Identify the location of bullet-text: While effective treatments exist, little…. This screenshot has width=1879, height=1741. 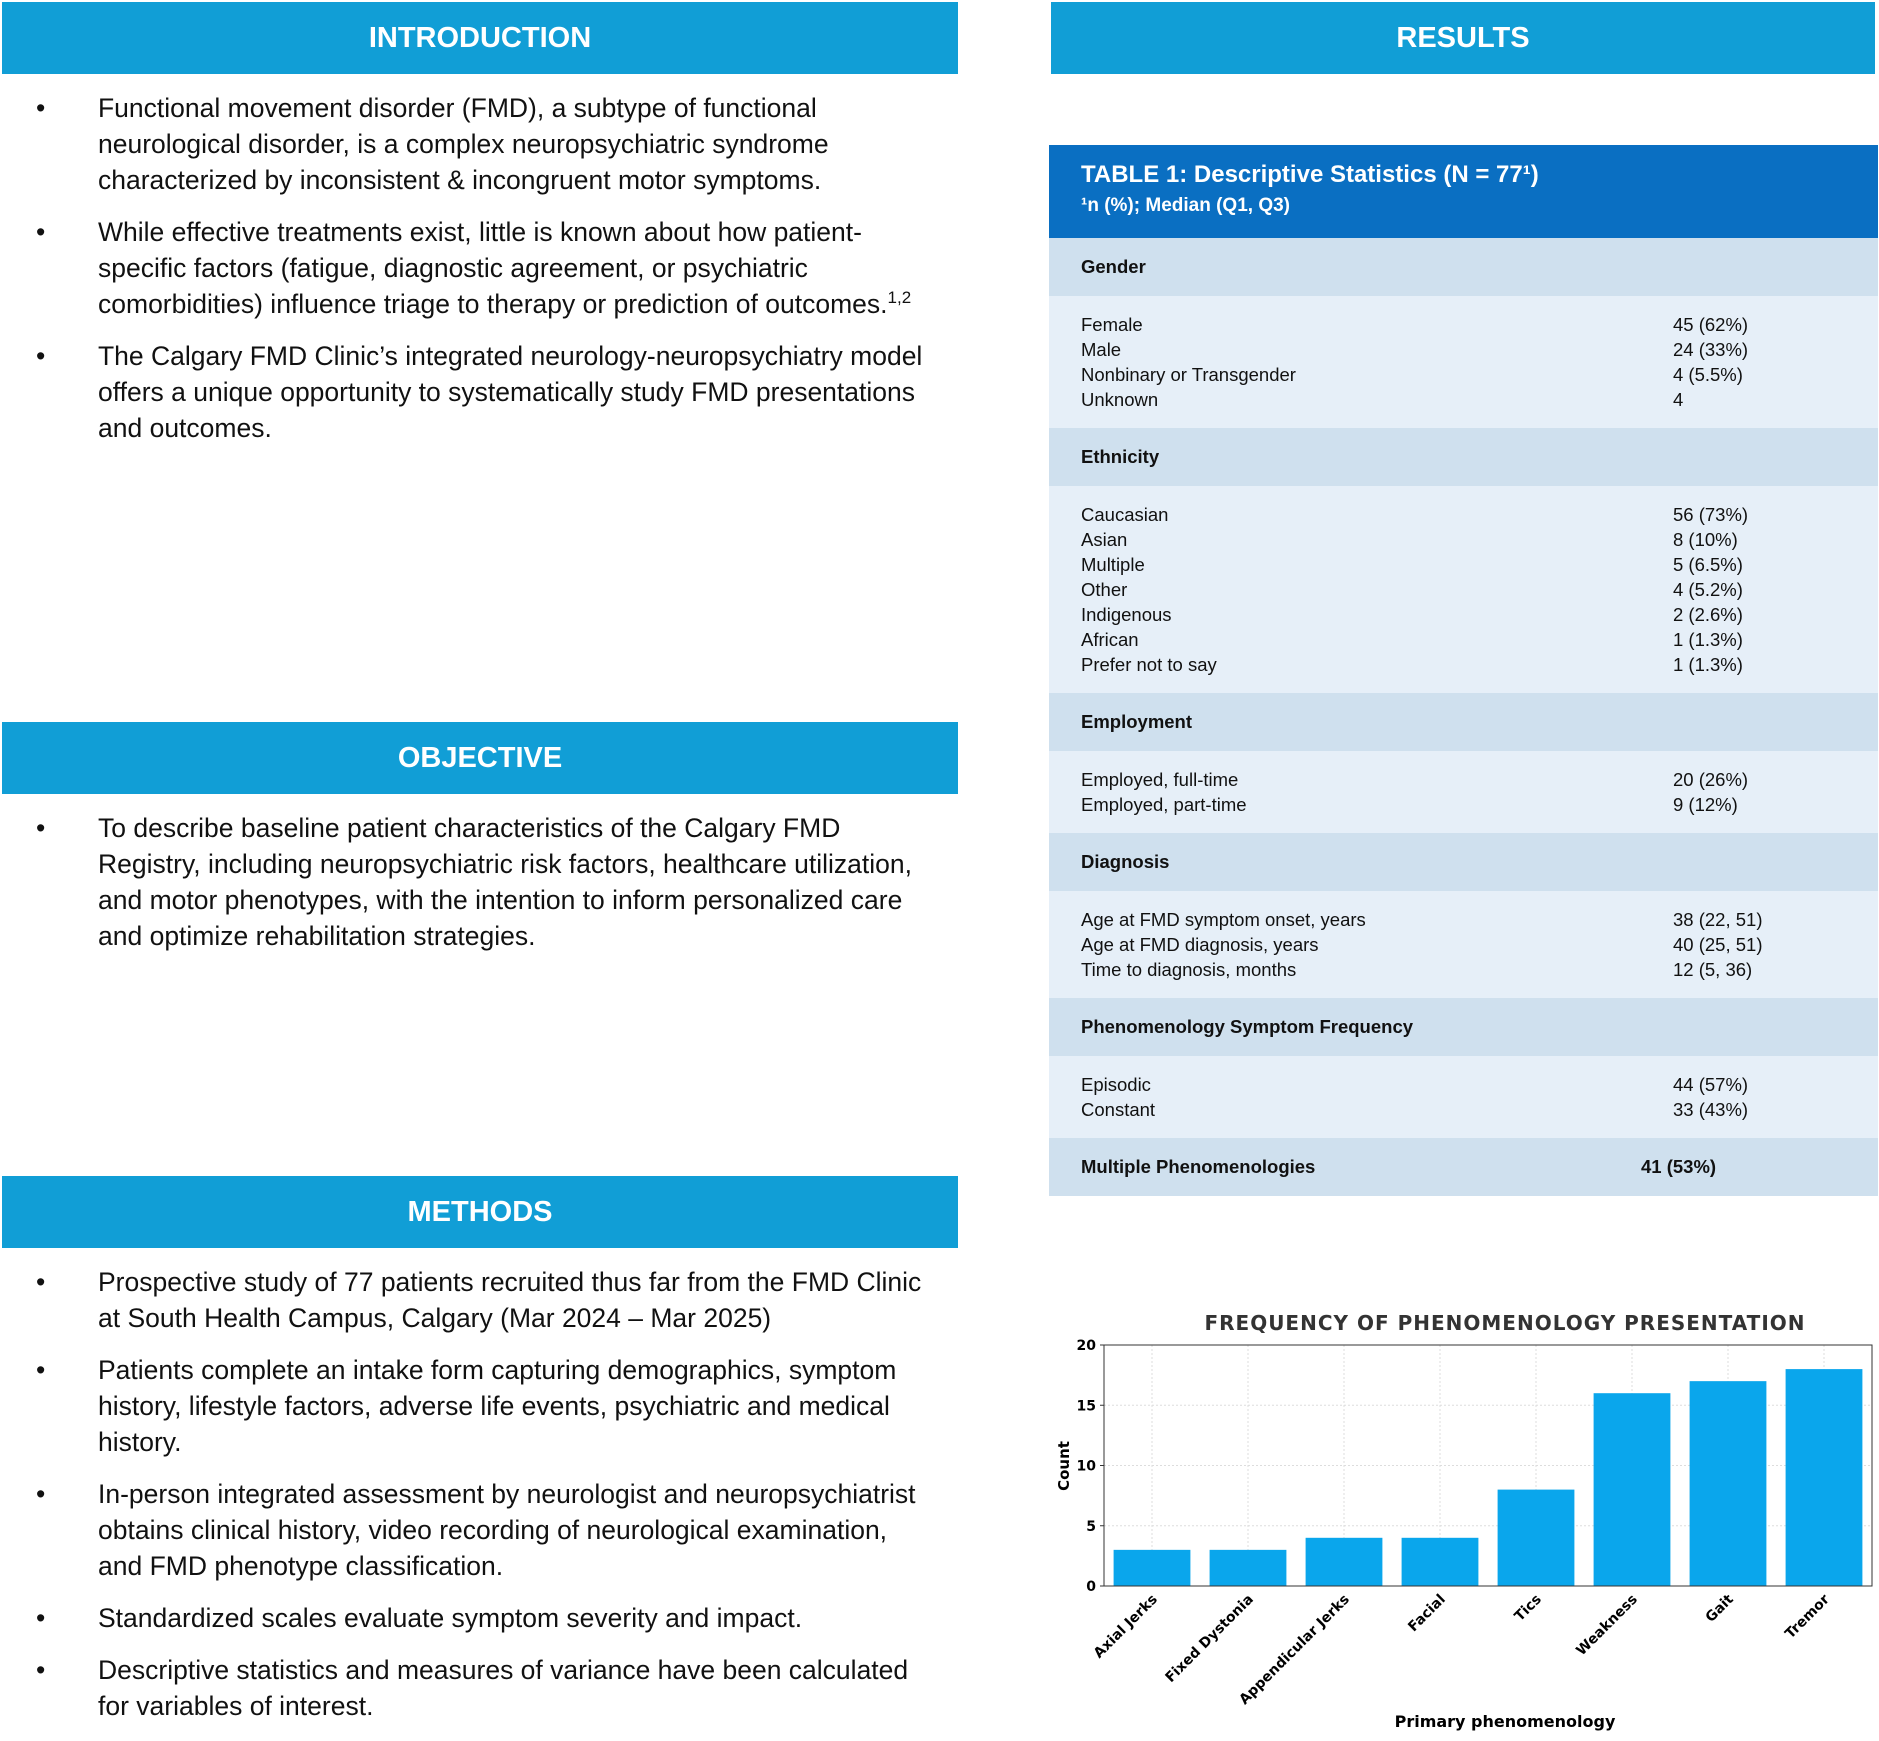
(493, 268).